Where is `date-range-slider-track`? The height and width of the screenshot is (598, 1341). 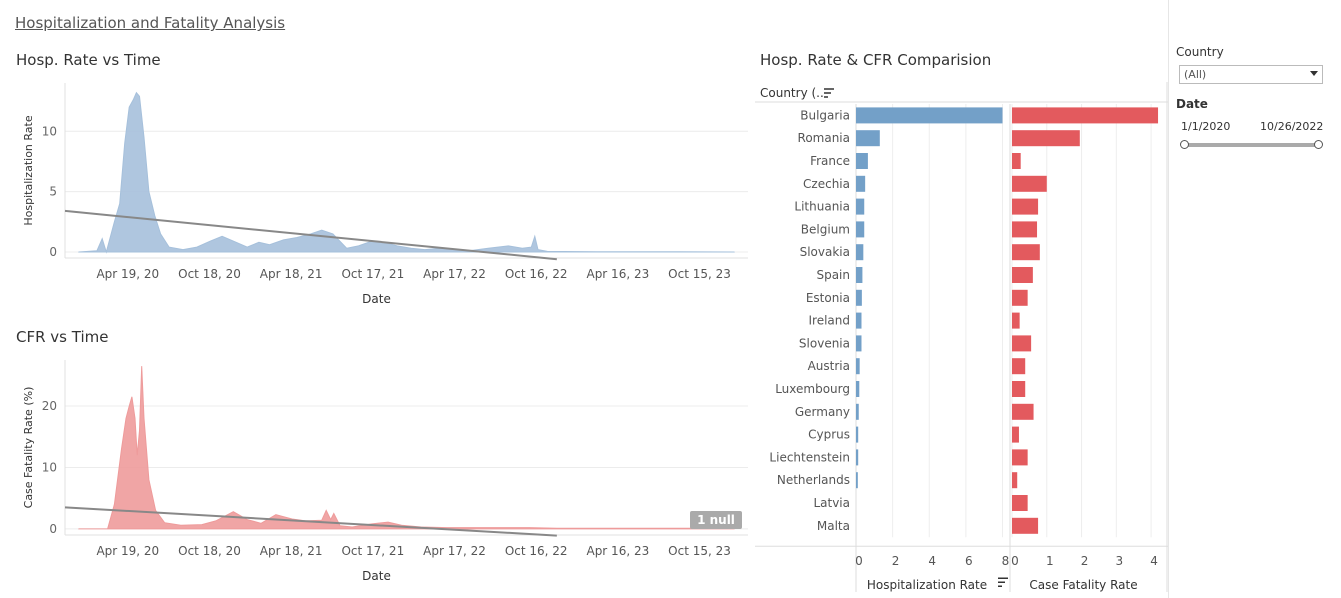 date-range-slider-track is located at coordinates (1252, 145).